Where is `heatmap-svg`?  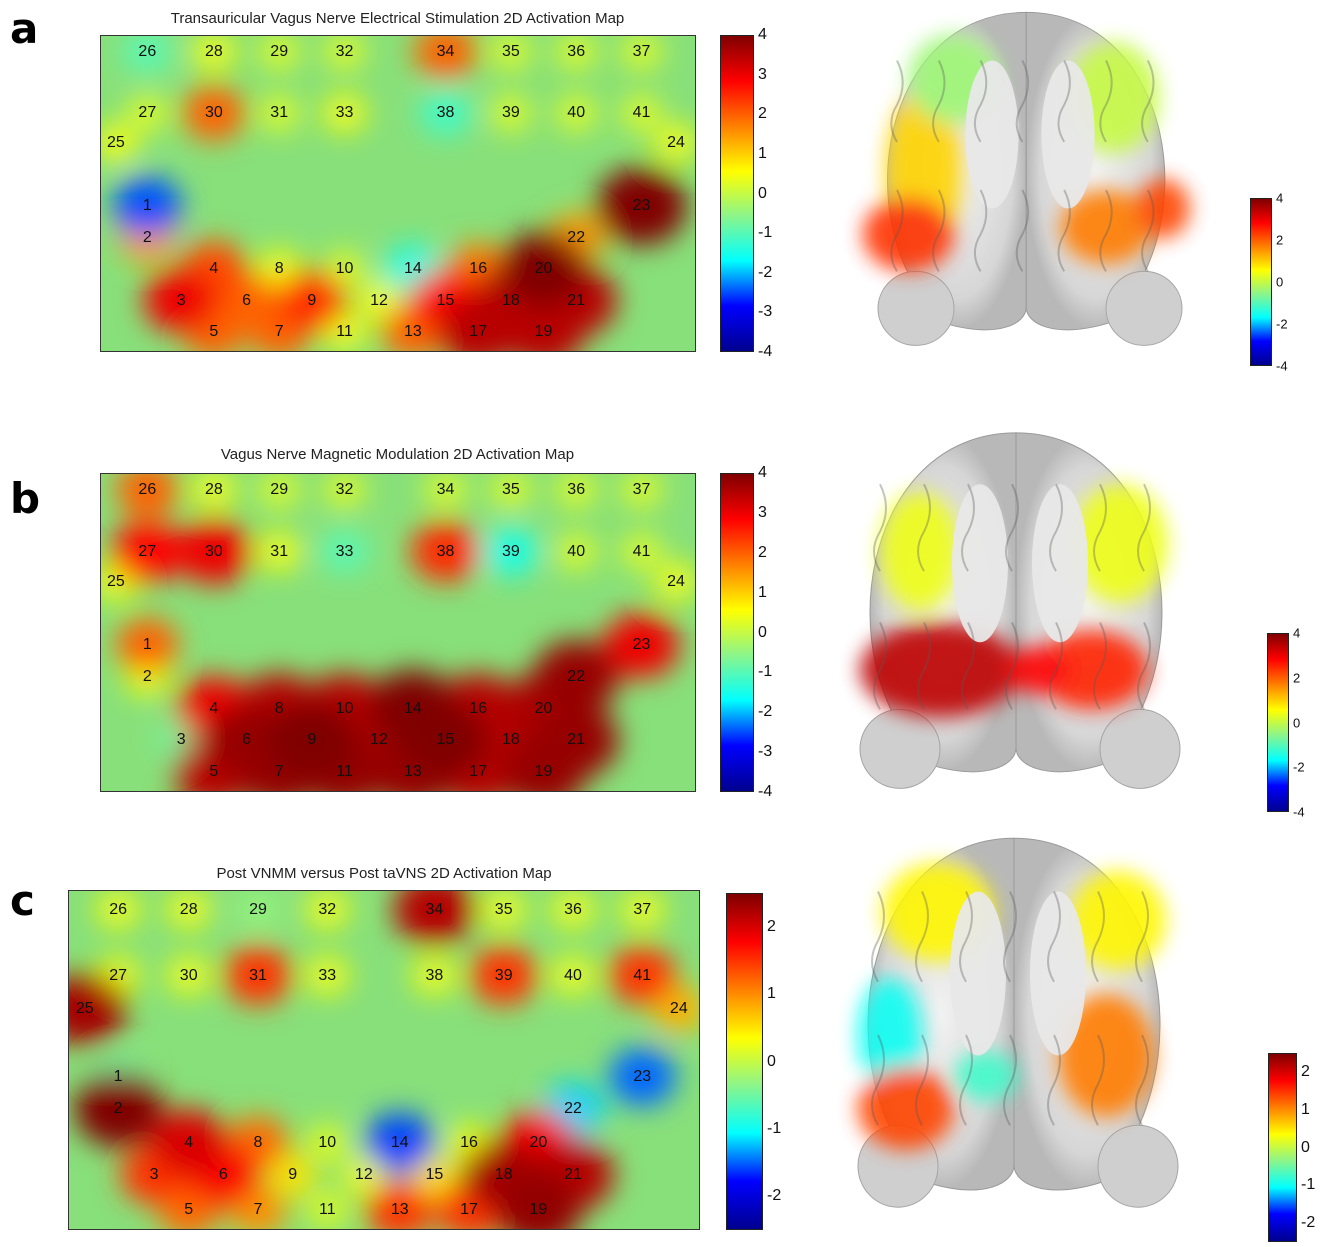
heatmap-svg is located at coordinates (398, 632).